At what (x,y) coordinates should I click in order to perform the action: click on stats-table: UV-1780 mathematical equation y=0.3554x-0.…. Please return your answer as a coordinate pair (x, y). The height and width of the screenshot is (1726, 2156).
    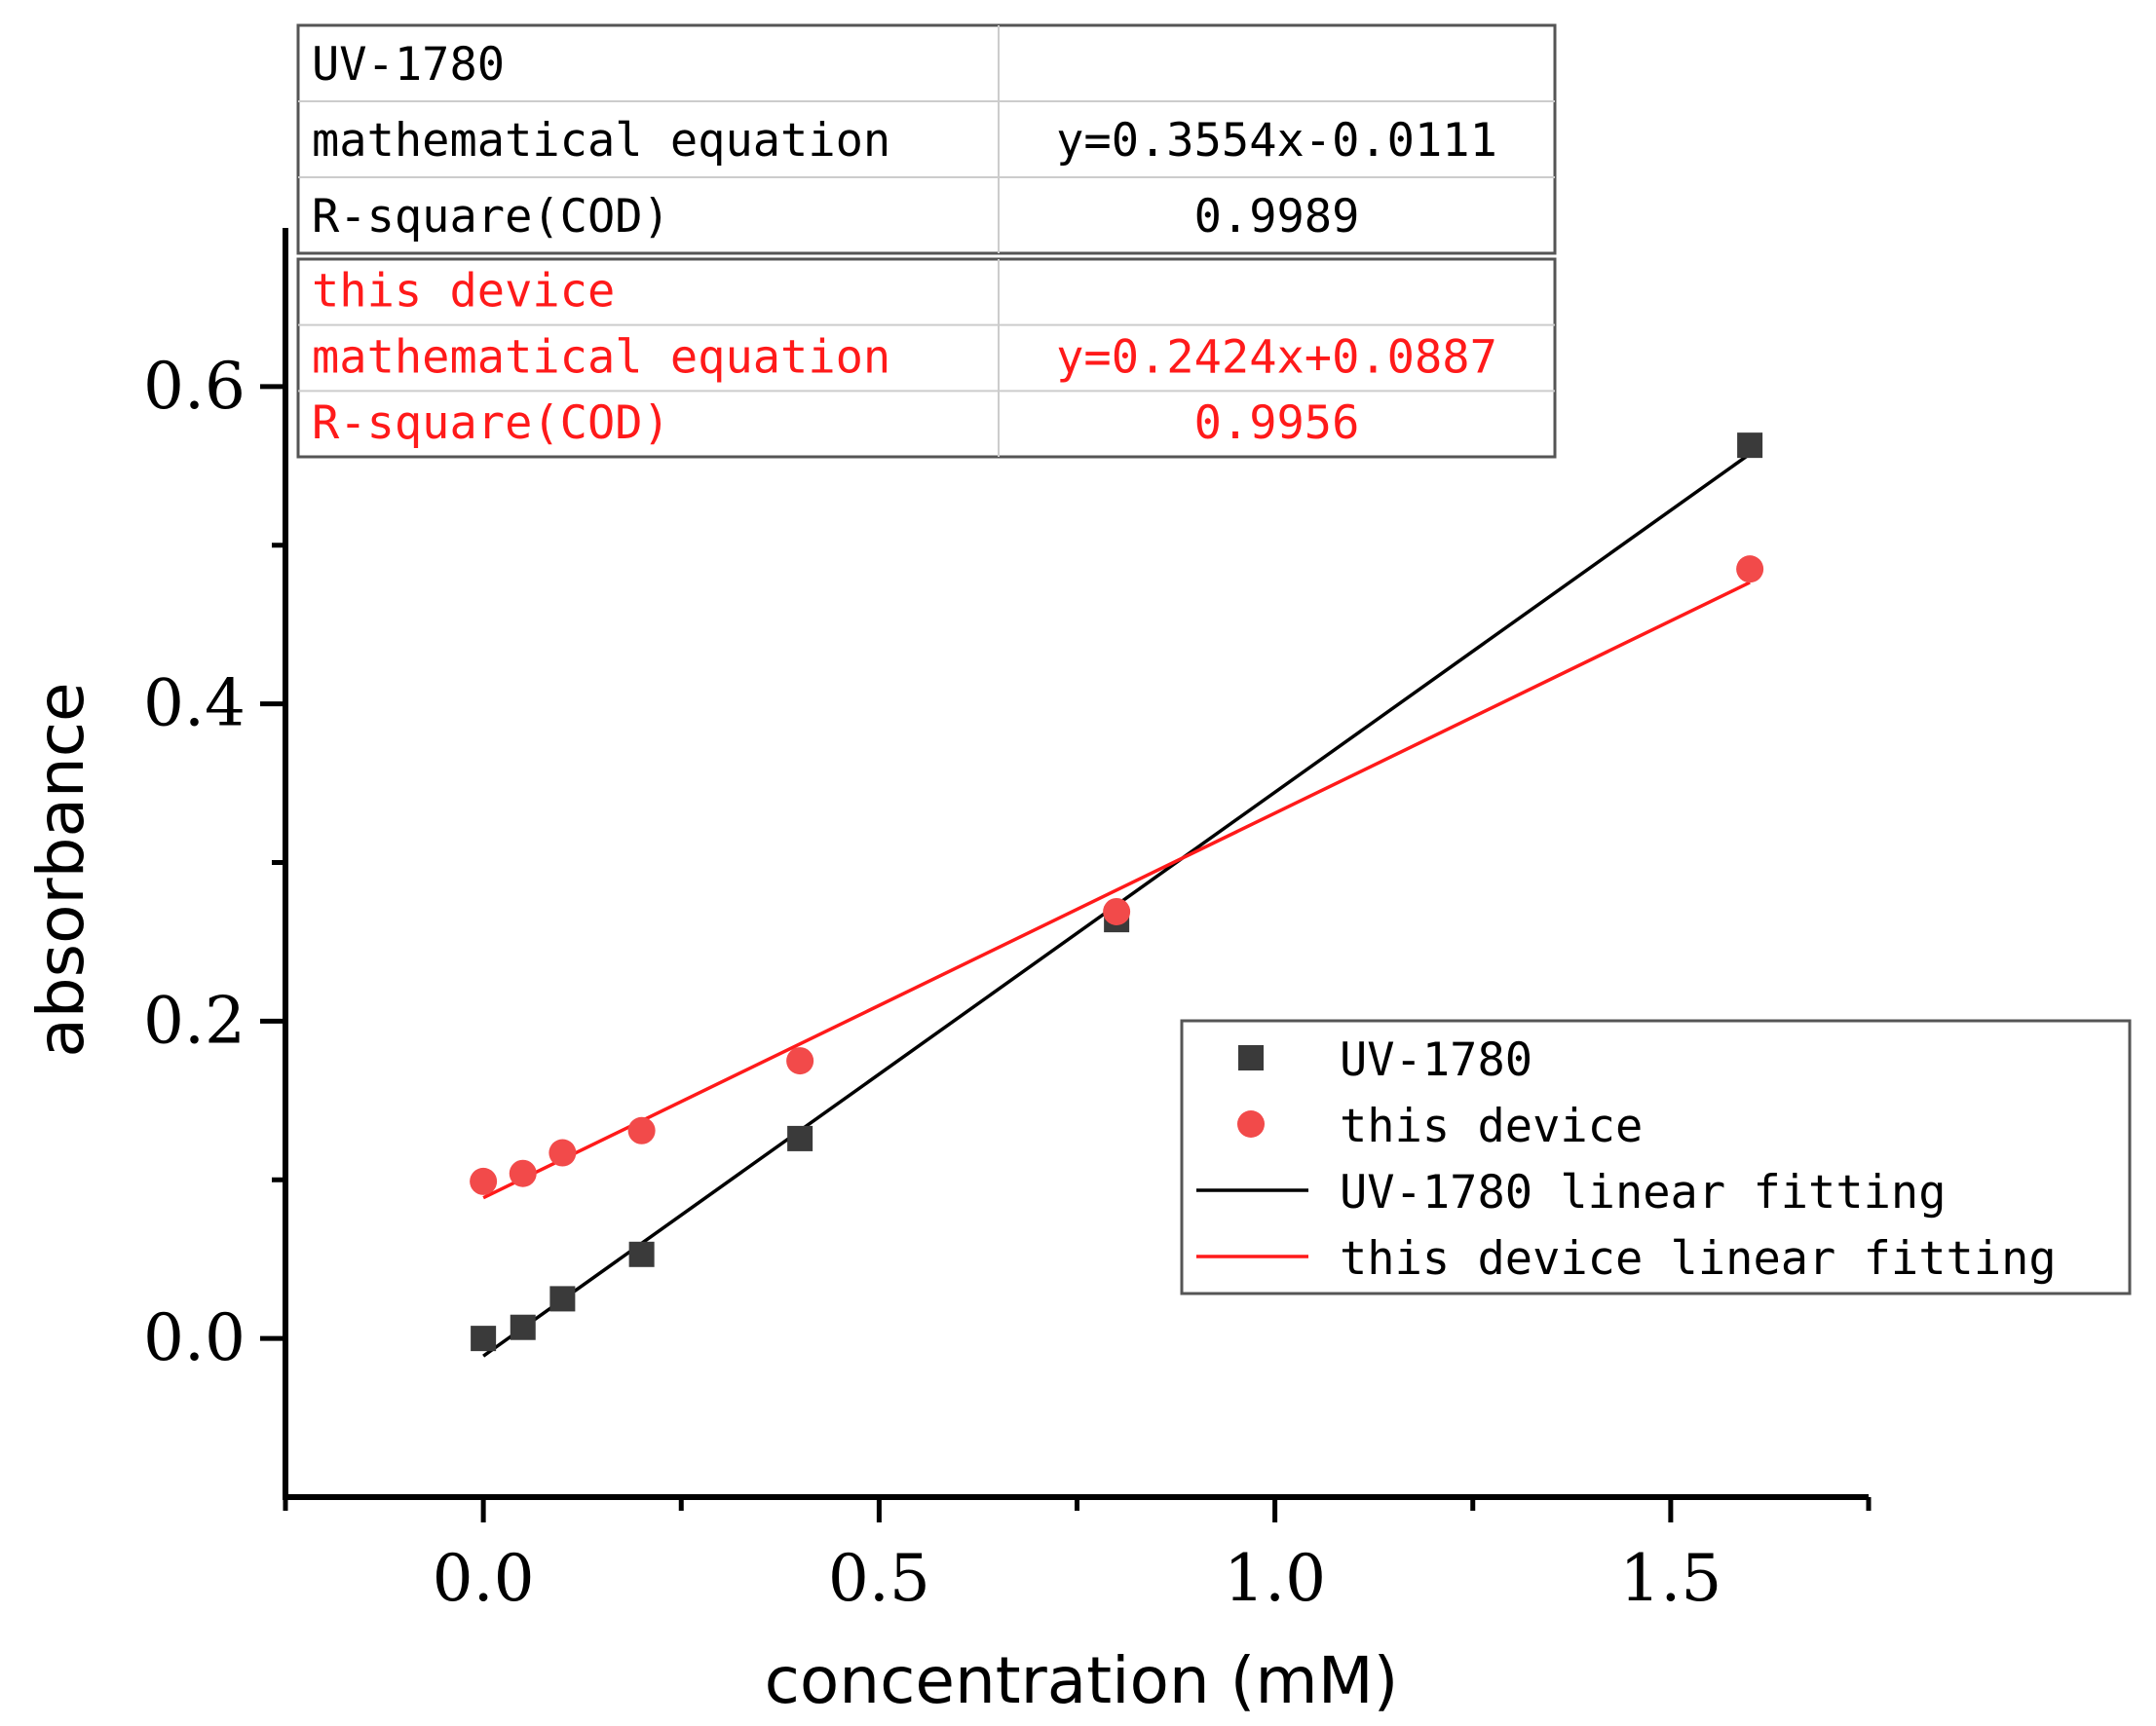
    Looking at the image, I should click on (926, 139).